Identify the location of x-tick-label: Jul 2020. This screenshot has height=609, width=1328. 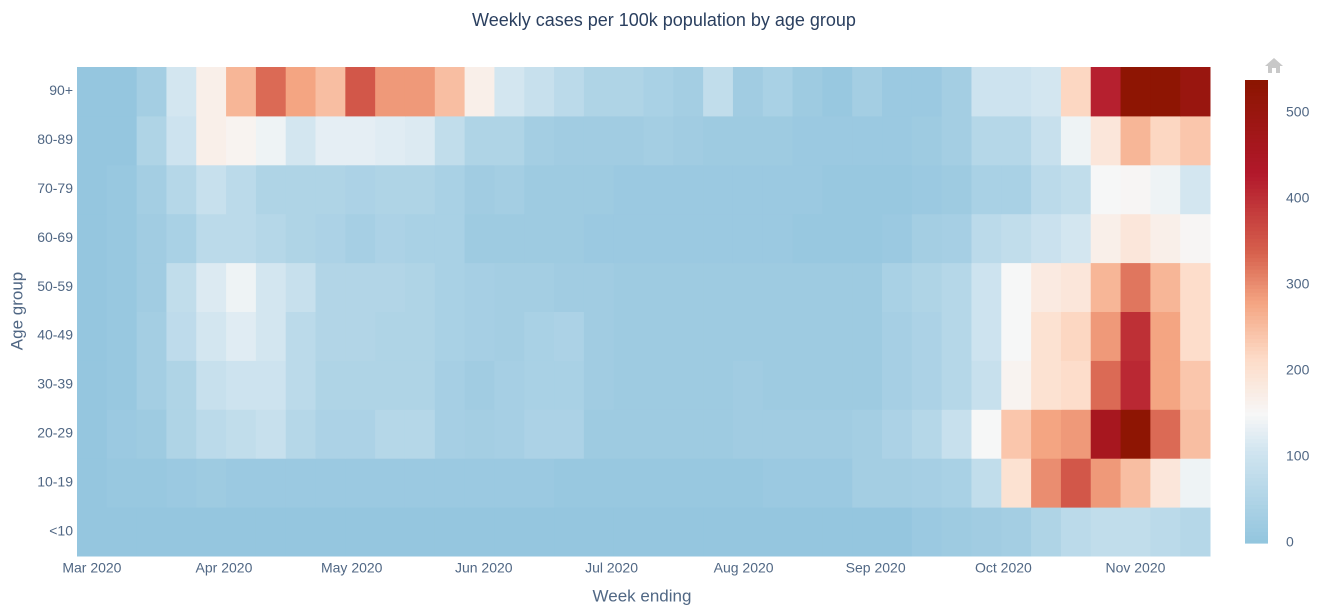
(611, 568).